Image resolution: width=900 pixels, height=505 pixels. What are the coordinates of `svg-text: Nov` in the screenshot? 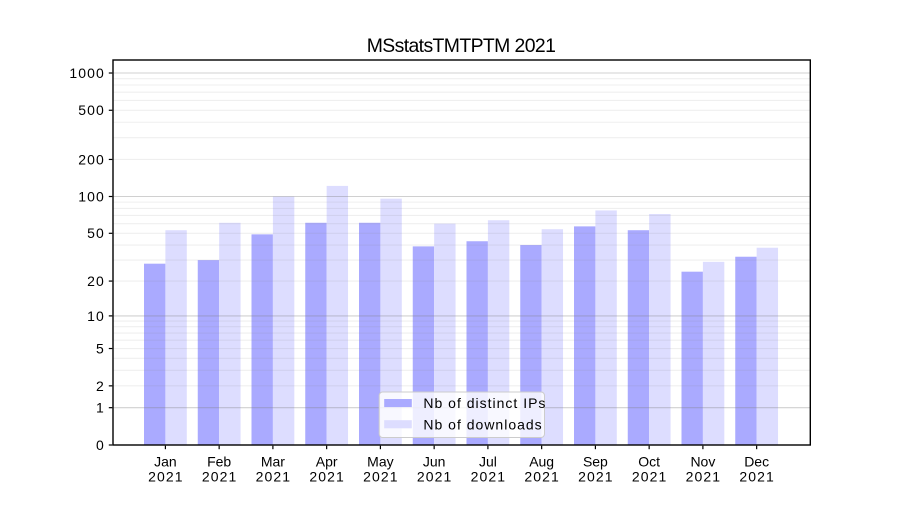 It's located at (702, 461).